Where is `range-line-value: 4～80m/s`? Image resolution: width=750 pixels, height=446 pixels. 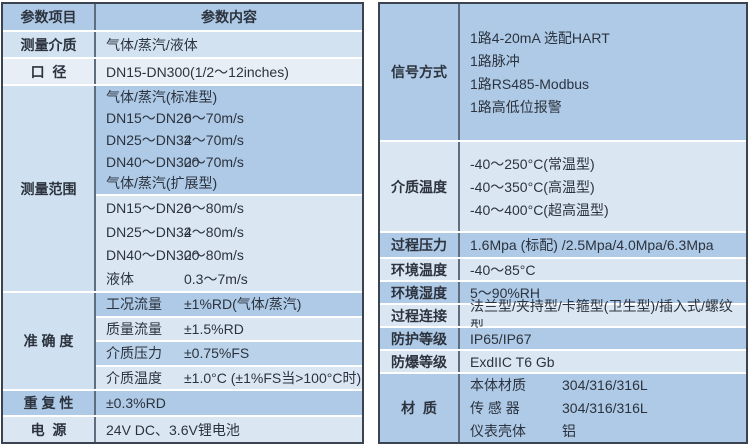 range-line-value: 4～80m/s is located at coordinates (214, 231).